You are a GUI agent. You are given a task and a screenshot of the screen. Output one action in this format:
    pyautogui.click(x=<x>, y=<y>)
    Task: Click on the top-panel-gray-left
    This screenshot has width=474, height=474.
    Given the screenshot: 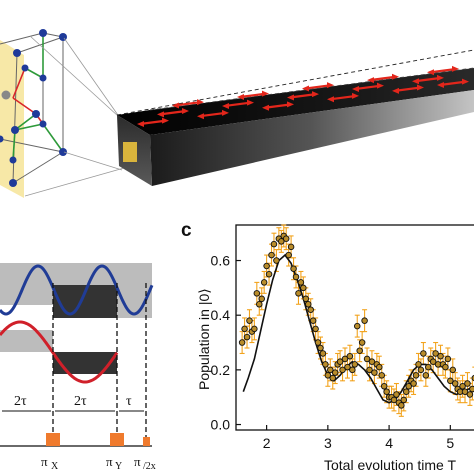 What is the action you would take?
    pyautogui.click(x=26, y=295)
    